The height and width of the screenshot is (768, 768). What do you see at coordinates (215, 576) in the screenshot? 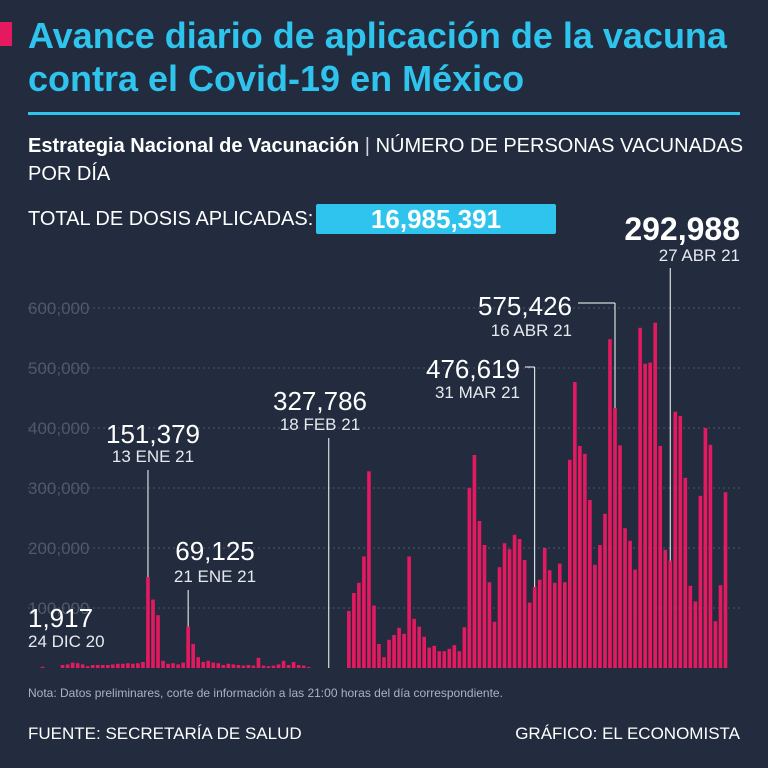
I see `annotation-date: 21 ENE 21` at bounding box center [215, 576].